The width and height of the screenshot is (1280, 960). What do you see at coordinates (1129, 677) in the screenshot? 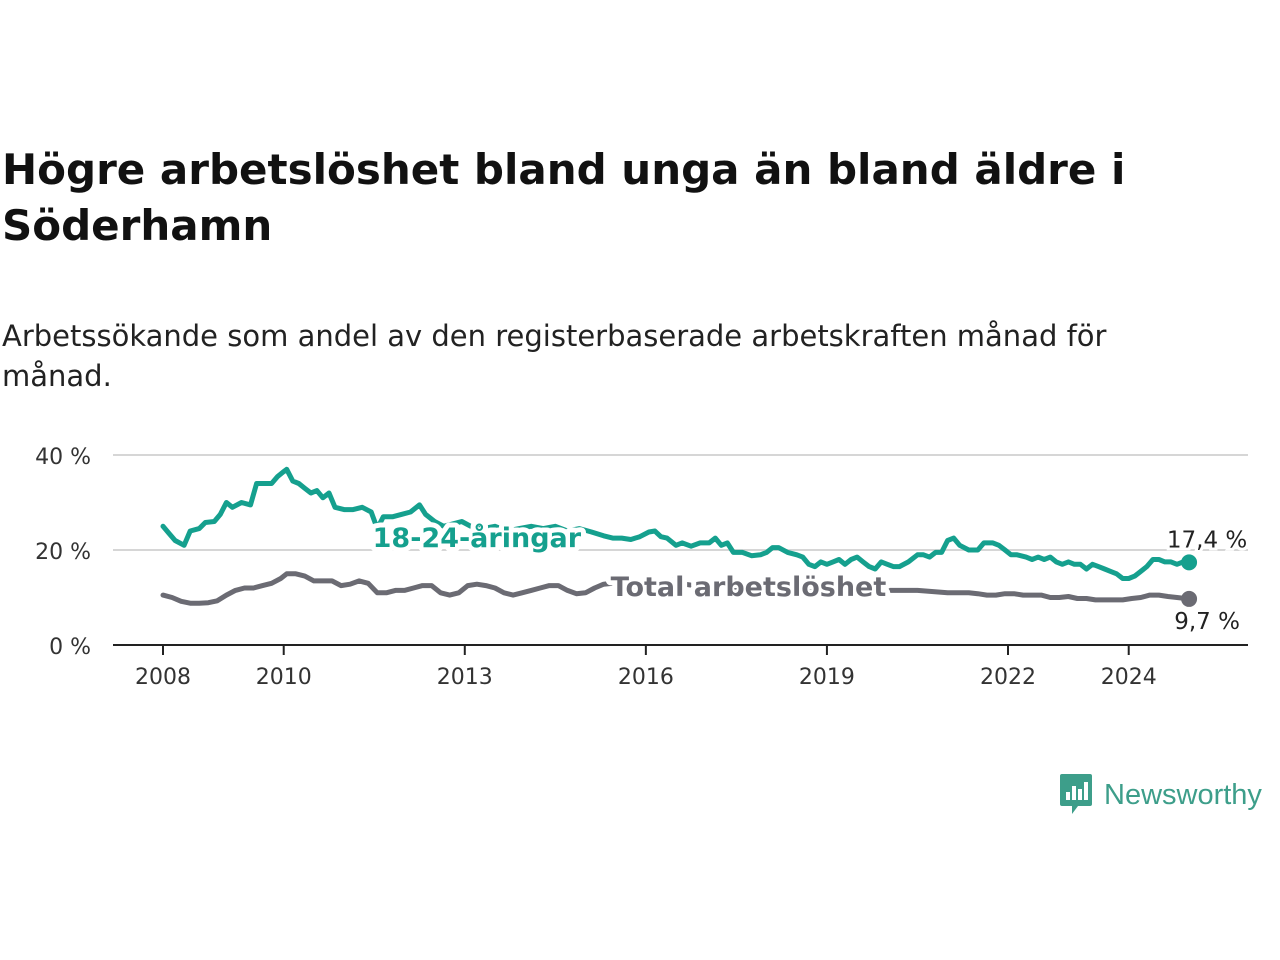
I see `x-tick-label: 2024` at bounding box center [1129, 677].